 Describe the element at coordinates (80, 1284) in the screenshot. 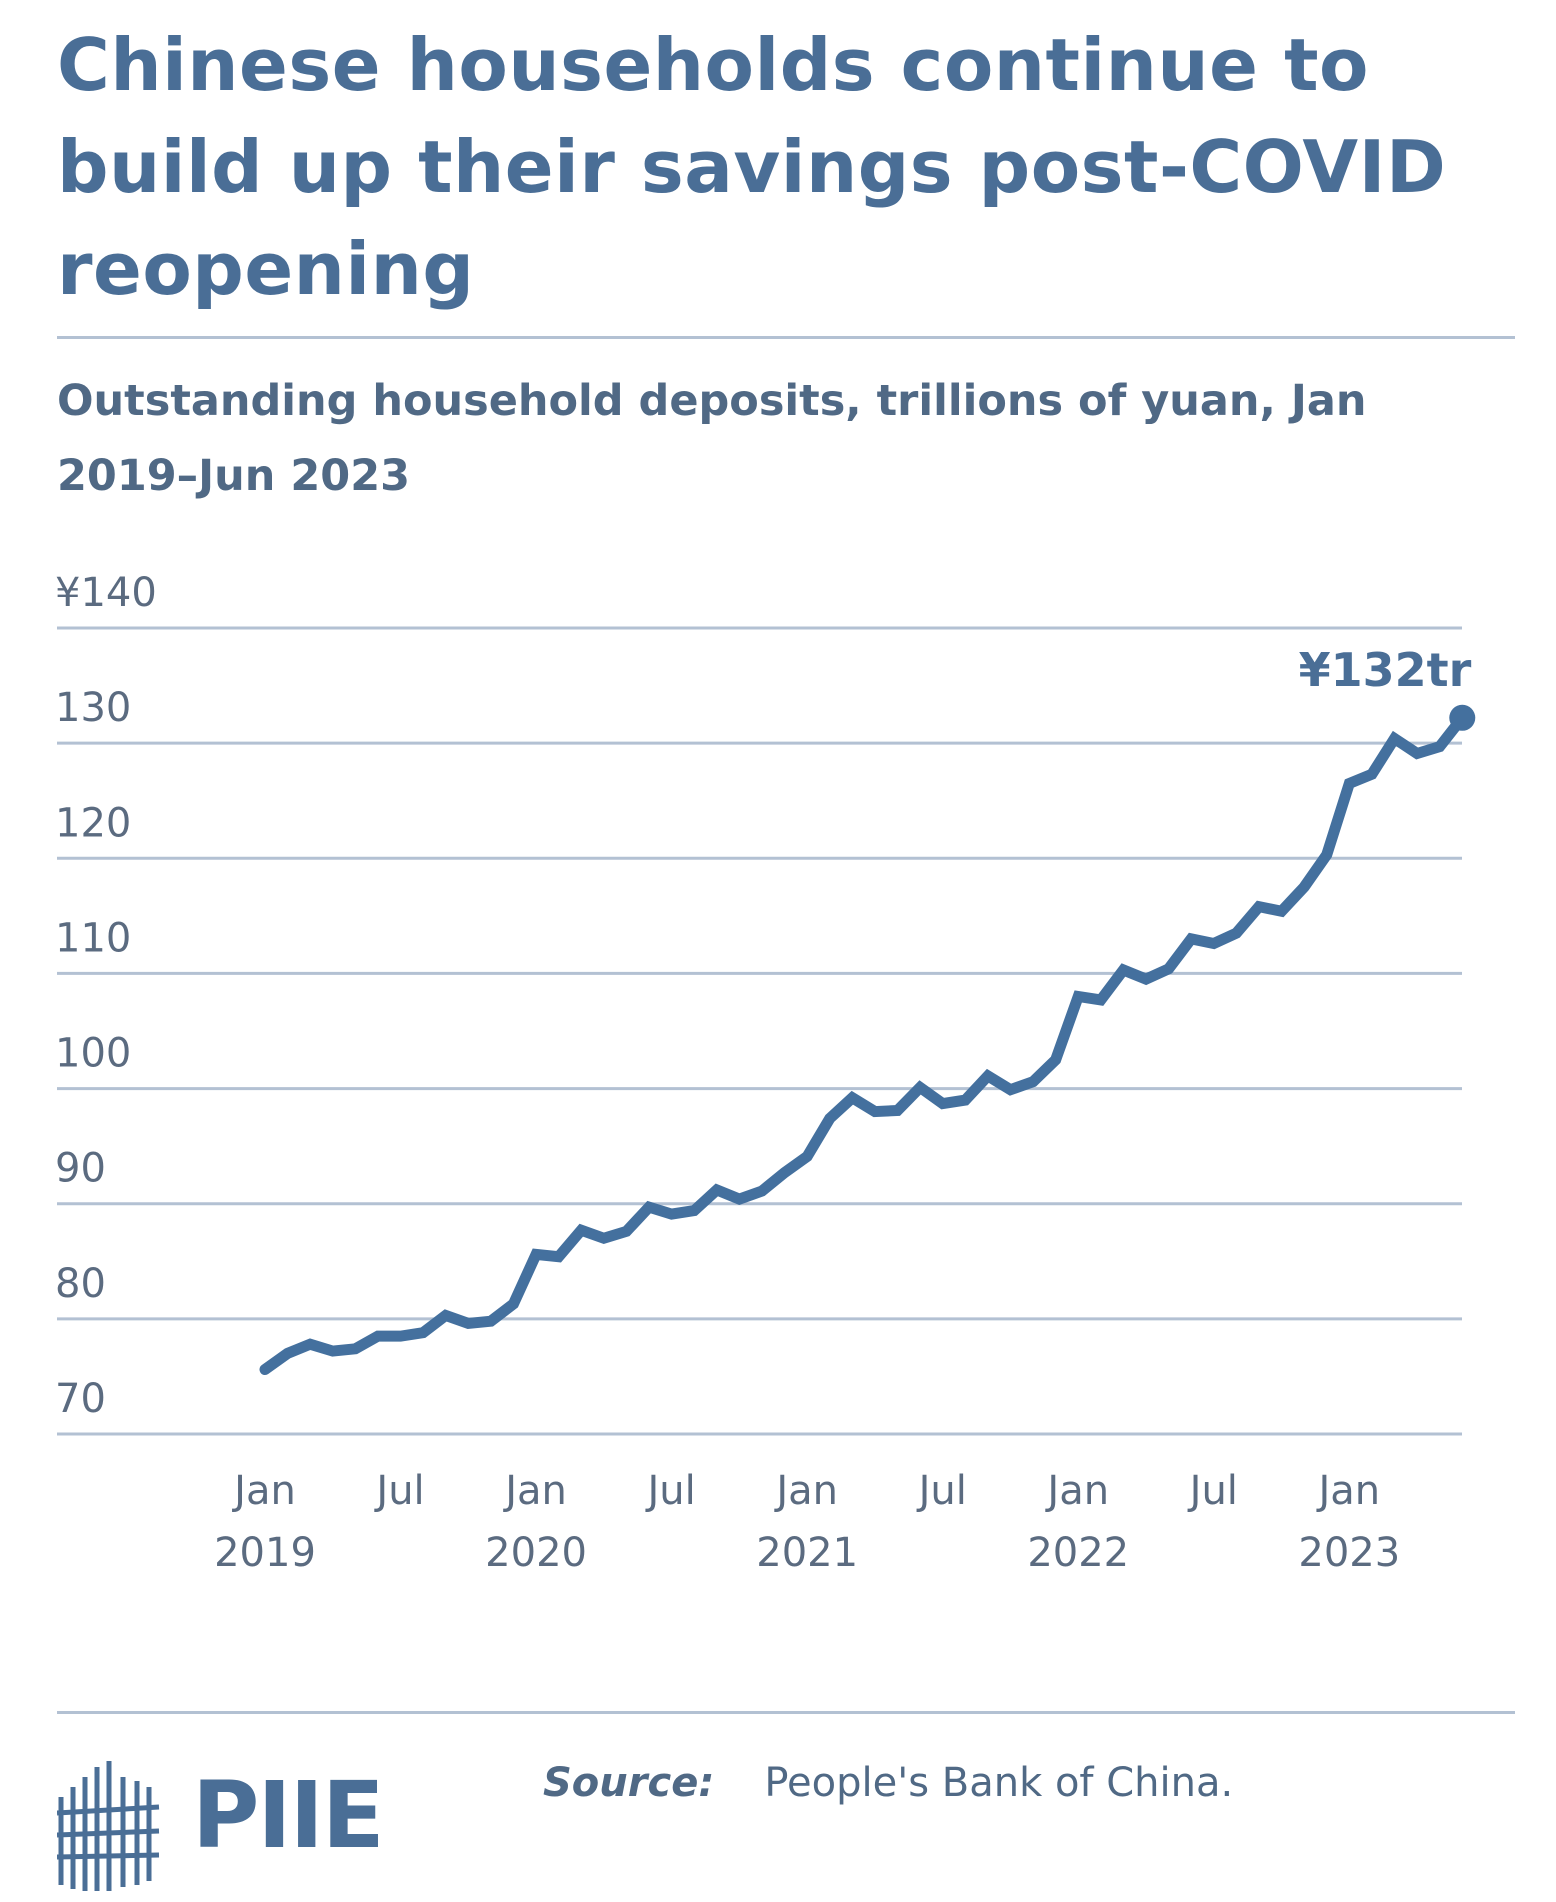

I see `y-tick-label: 80` at that location.